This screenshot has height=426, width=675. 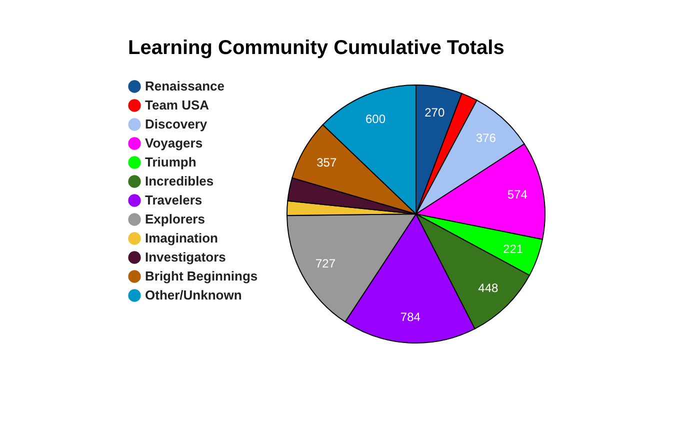 I want to click on legend-label: Explorers, so click(x=175, y=219).